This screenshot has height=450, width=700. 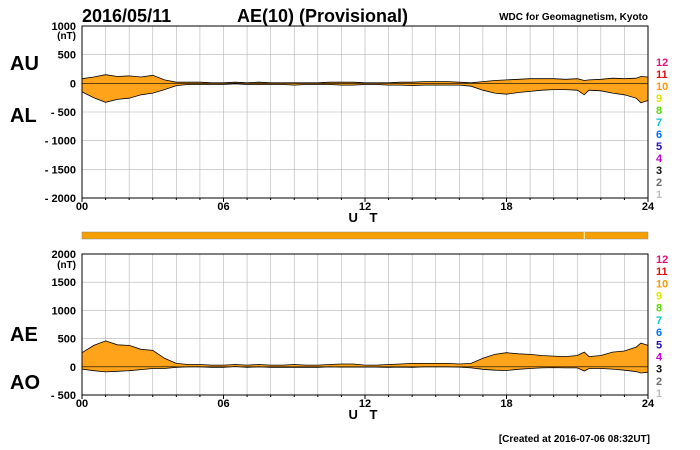 I want to click on y-tick-label: 2000, so click(x=64, y=255).